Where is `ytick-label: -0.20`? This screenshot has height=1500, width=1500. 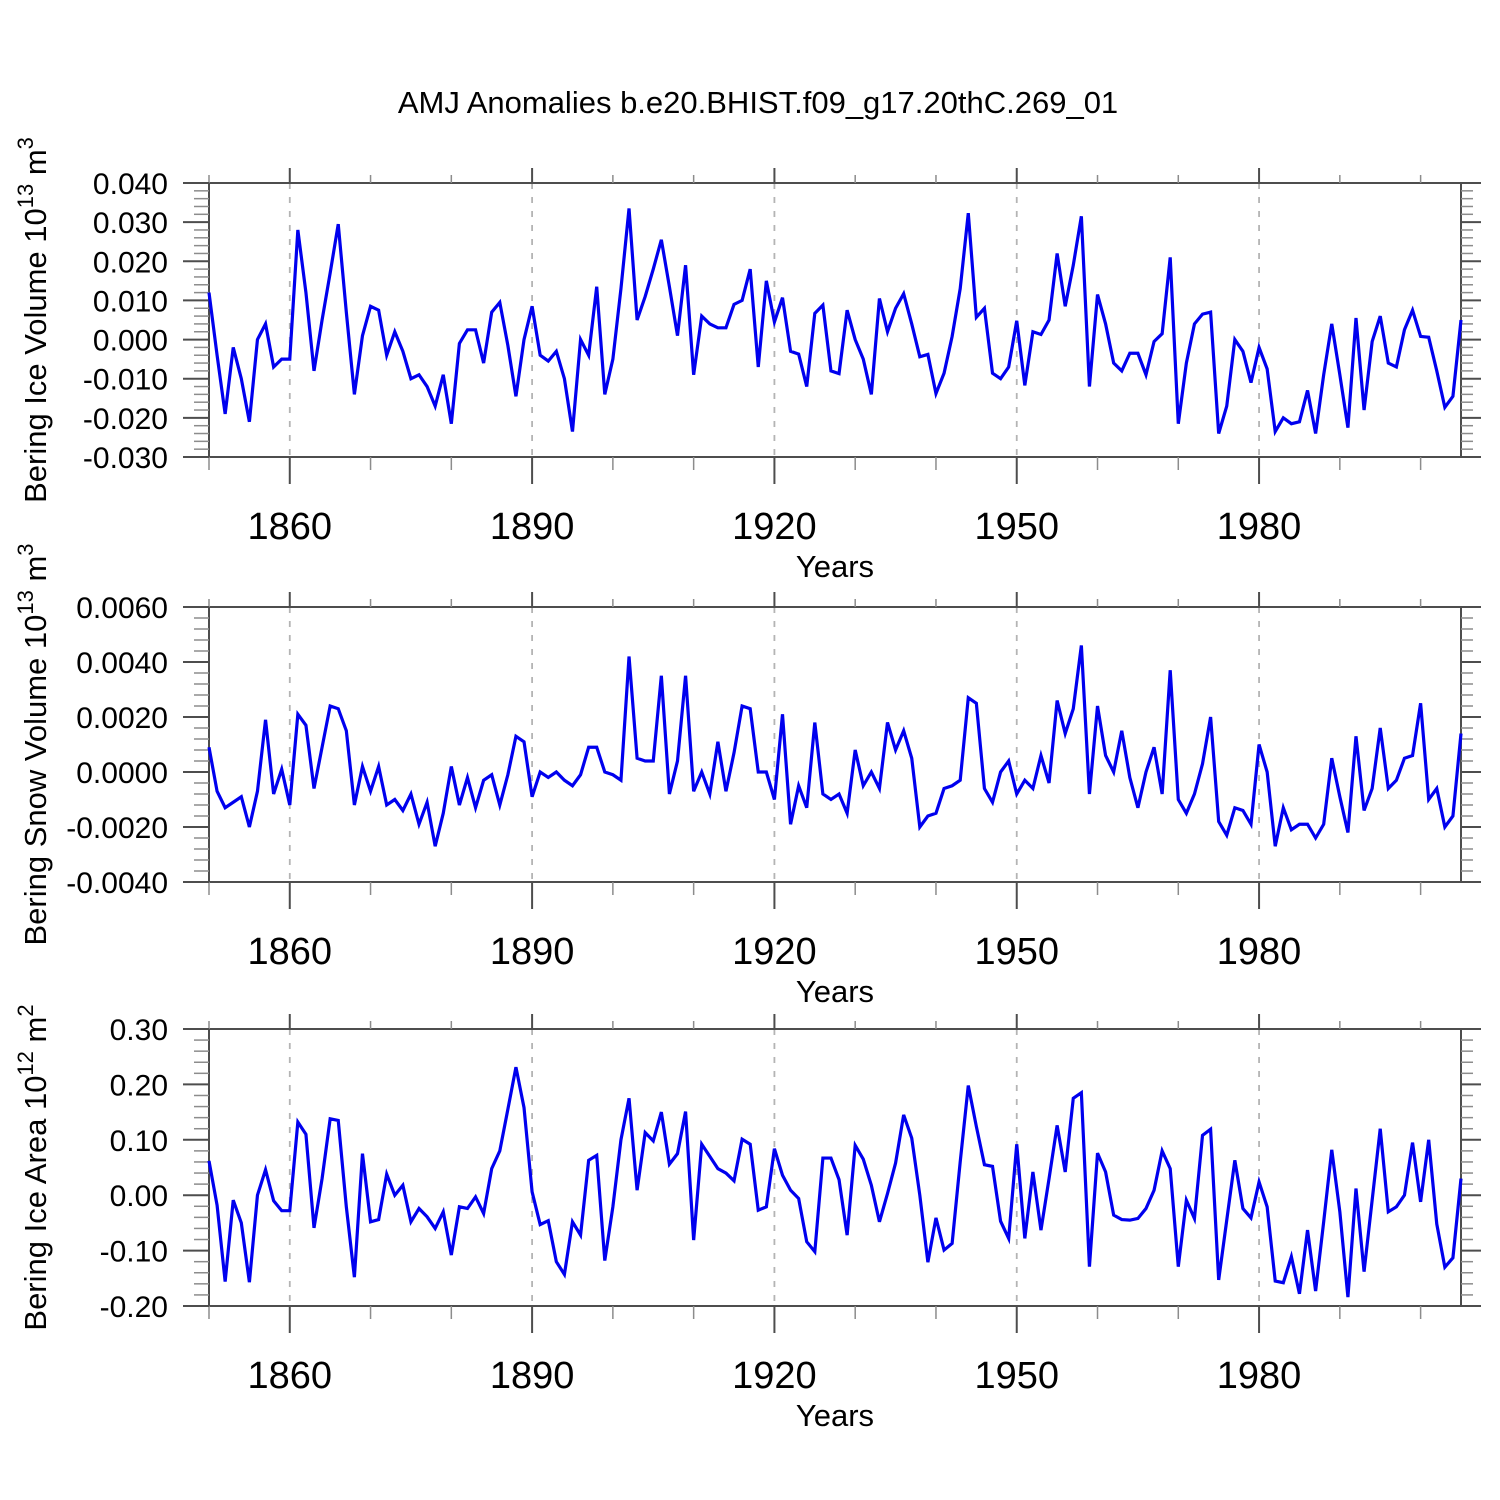 ytick-label: -0.20 is located at coordinates (134, 1307).